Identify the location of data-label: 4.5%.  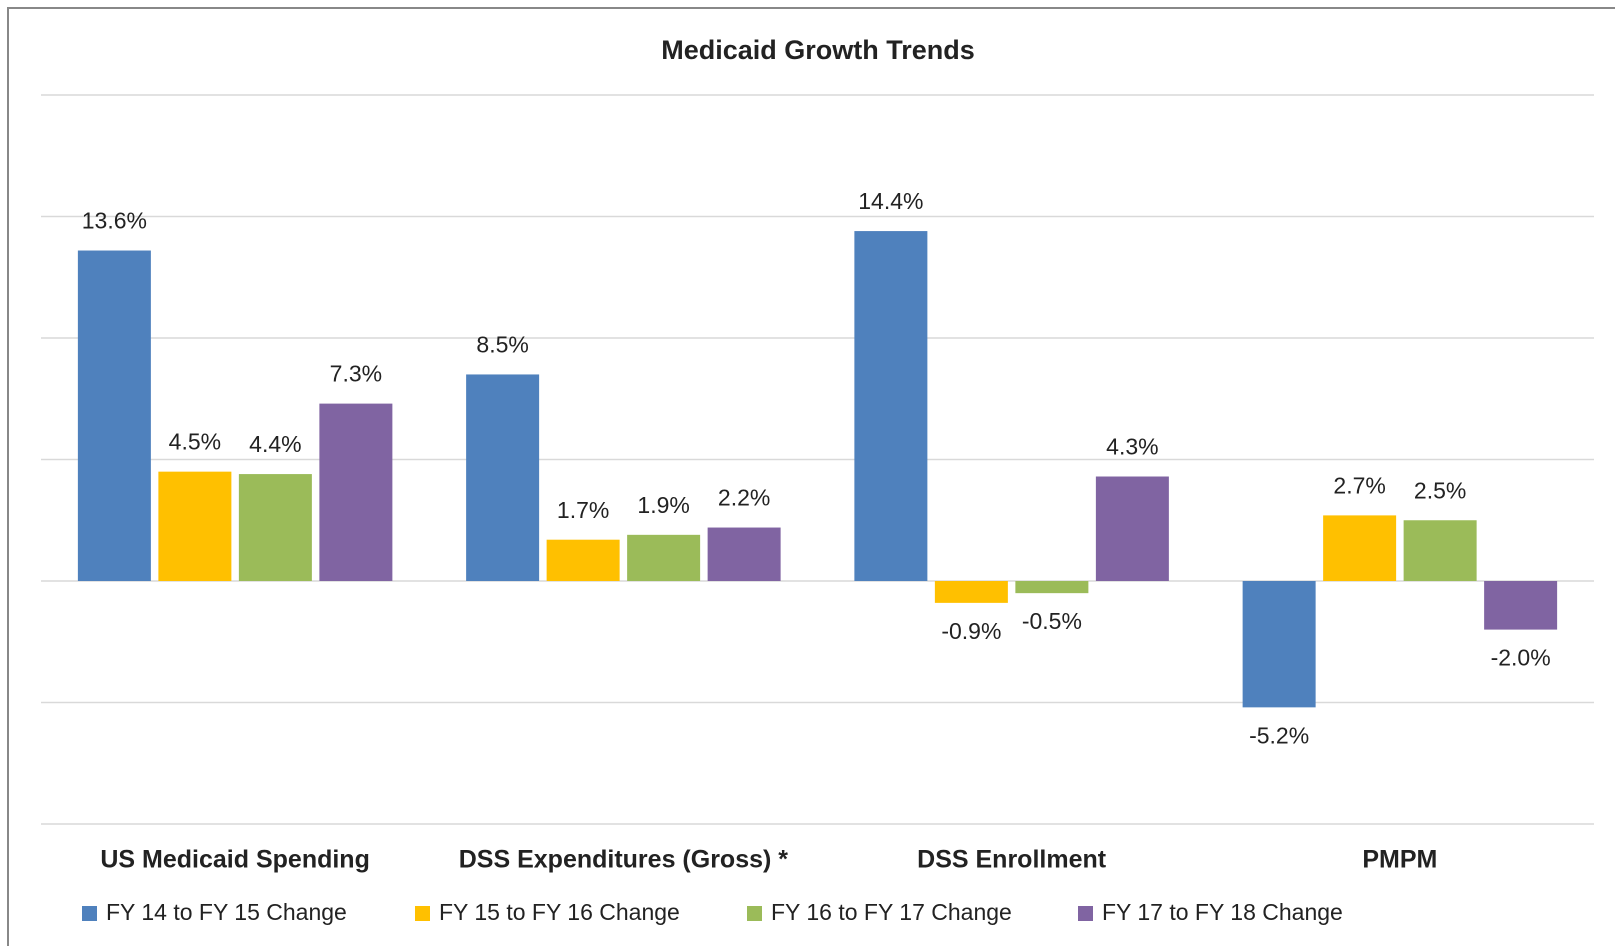
(195, 442).